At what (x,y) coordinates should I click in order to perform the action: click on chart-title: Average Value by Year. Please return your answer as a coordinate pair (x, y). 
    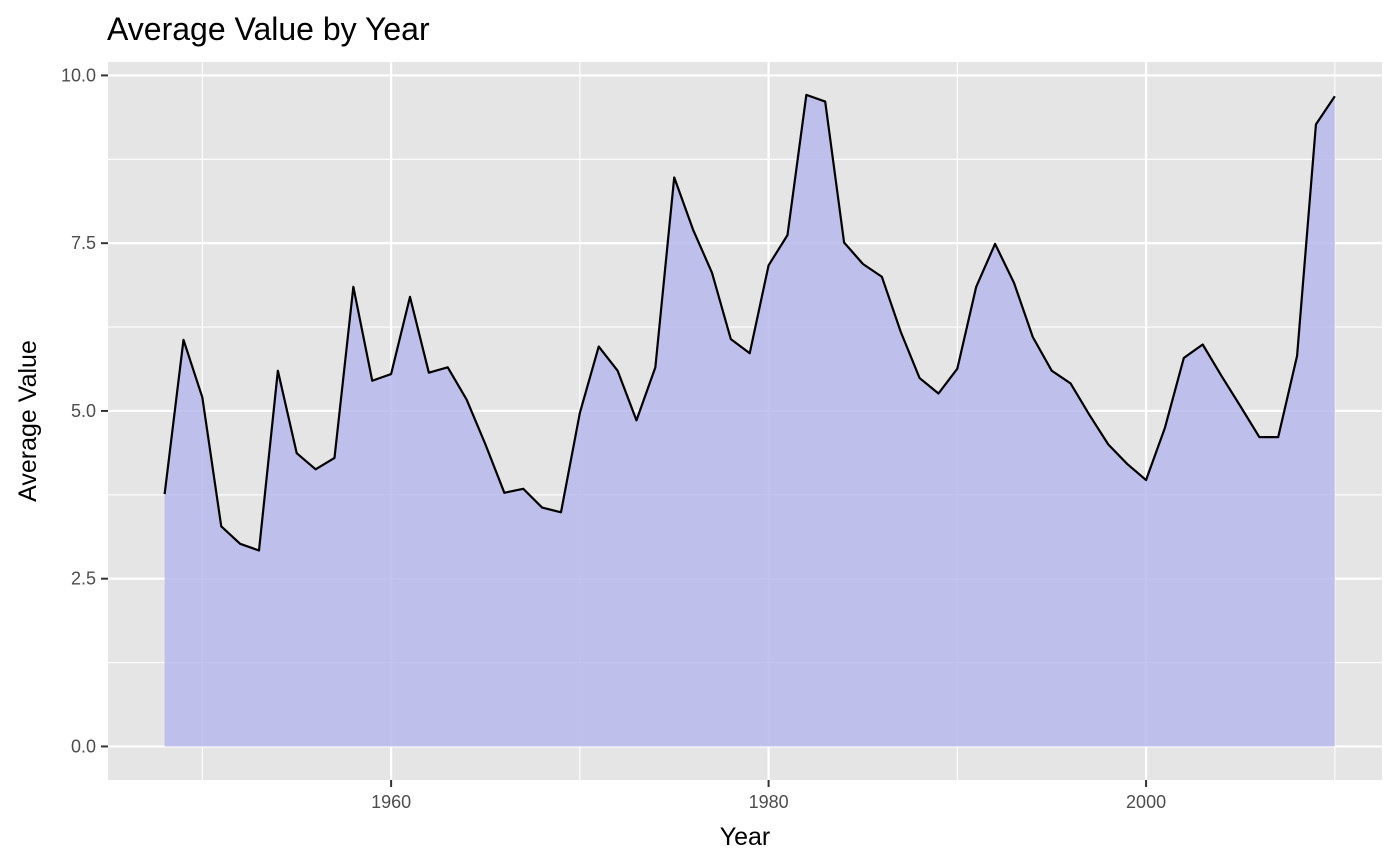
    Looking at the image, I should click on (268, 29).